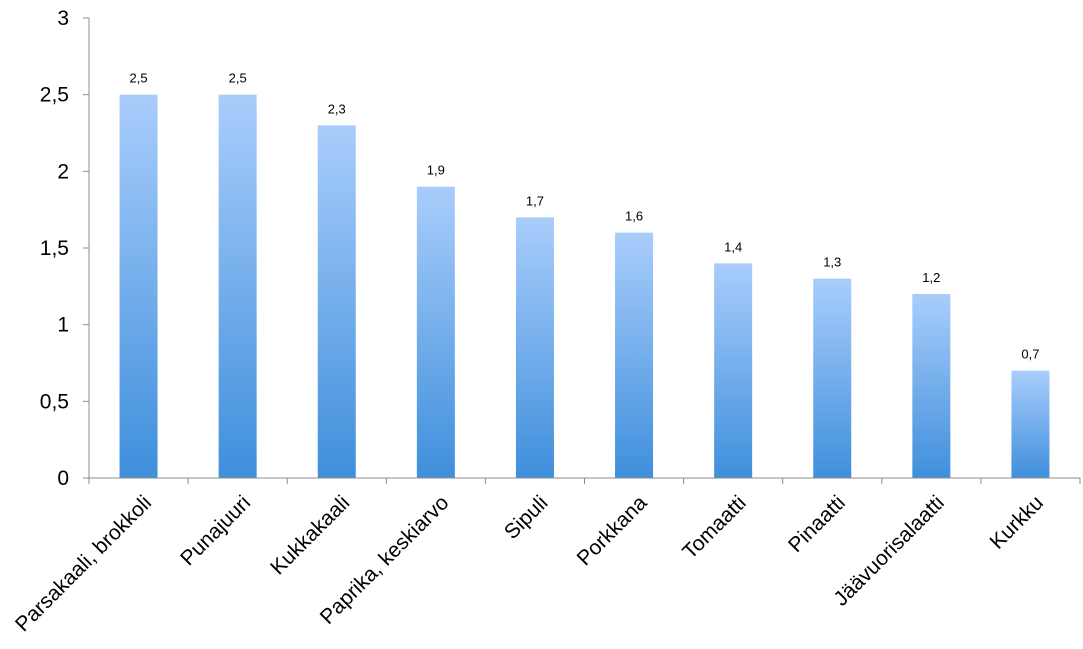  Describe the element at coordinates (54, 248) in the screenshot. I see `y-tick-label: 1,5` at that location.